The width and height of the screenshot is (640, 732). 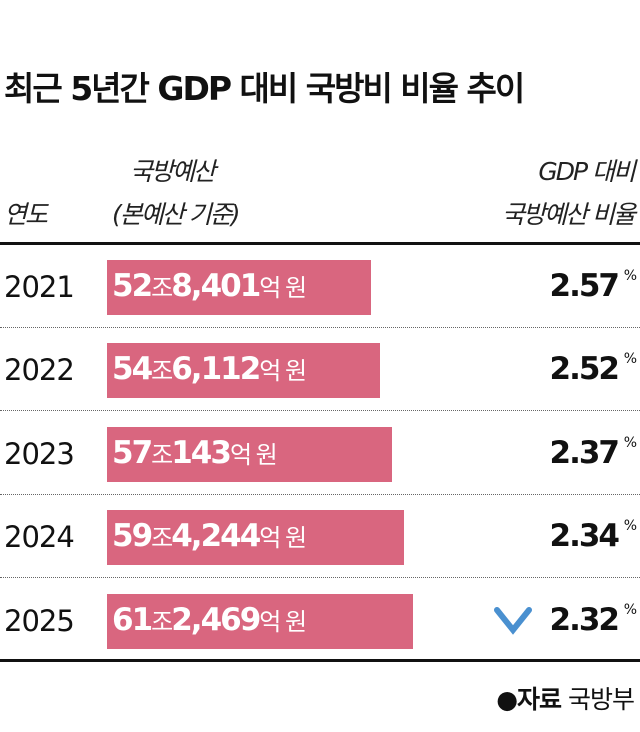 What do you see at coordinates (39, 287) in the screenshot?
I see `year-label: 2021` at bounding box center [39, 287].